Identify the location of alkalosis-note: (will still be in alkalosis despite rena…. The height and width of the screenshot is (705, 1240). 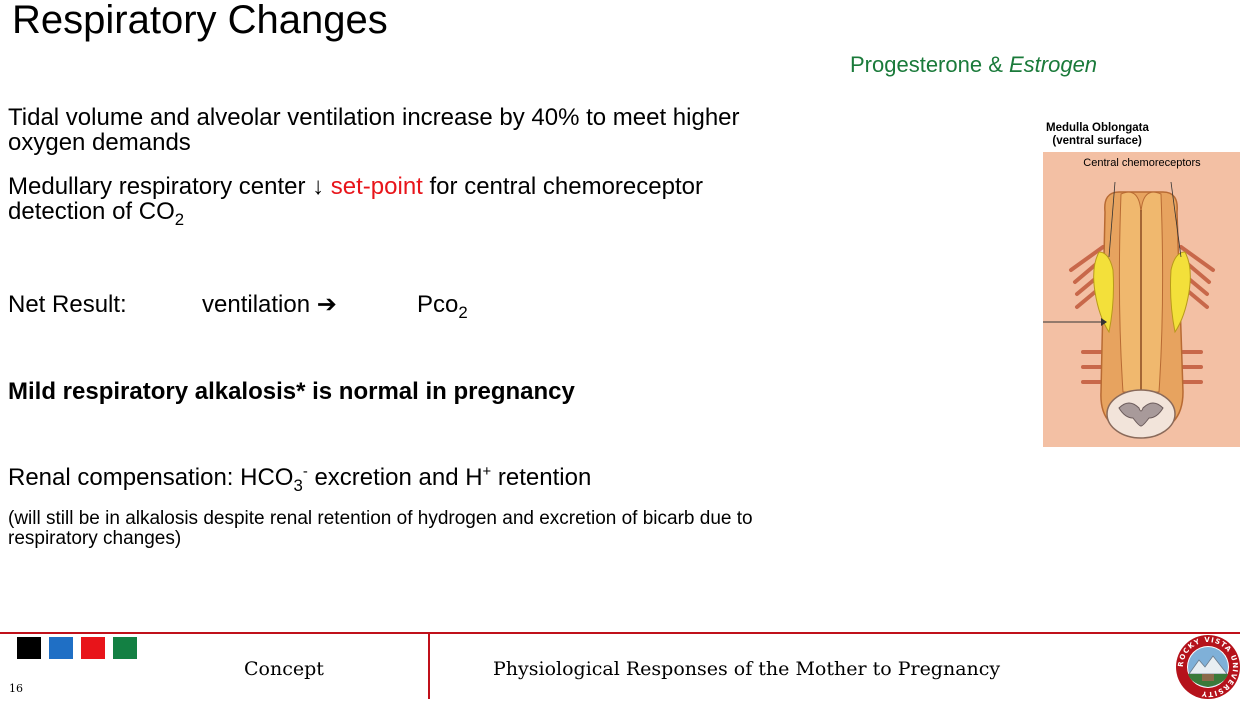
(380, 528).